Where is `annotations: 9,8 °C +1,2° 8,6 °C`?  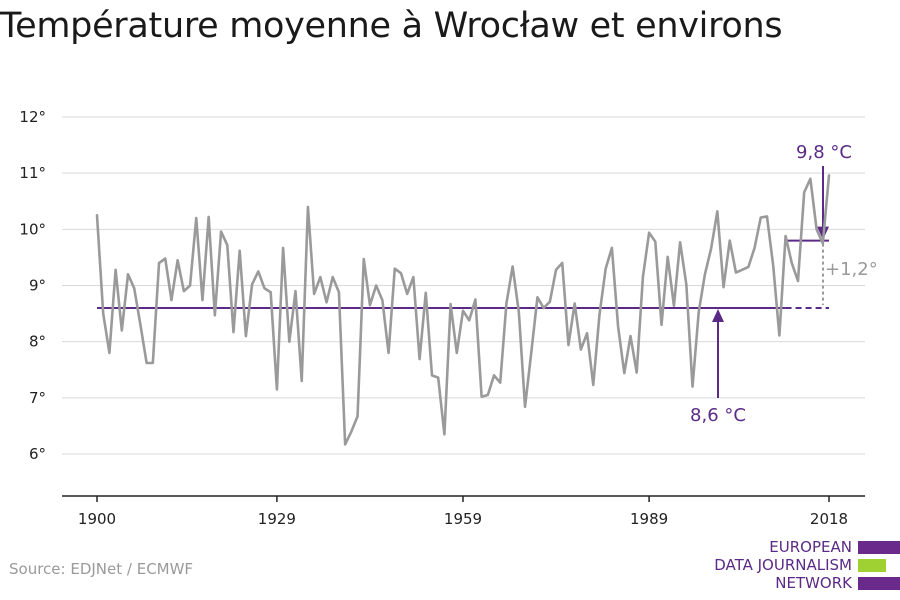
annotations: 9,8 °C +1,2° 8,6 °C is located at coordinates (784, 284).